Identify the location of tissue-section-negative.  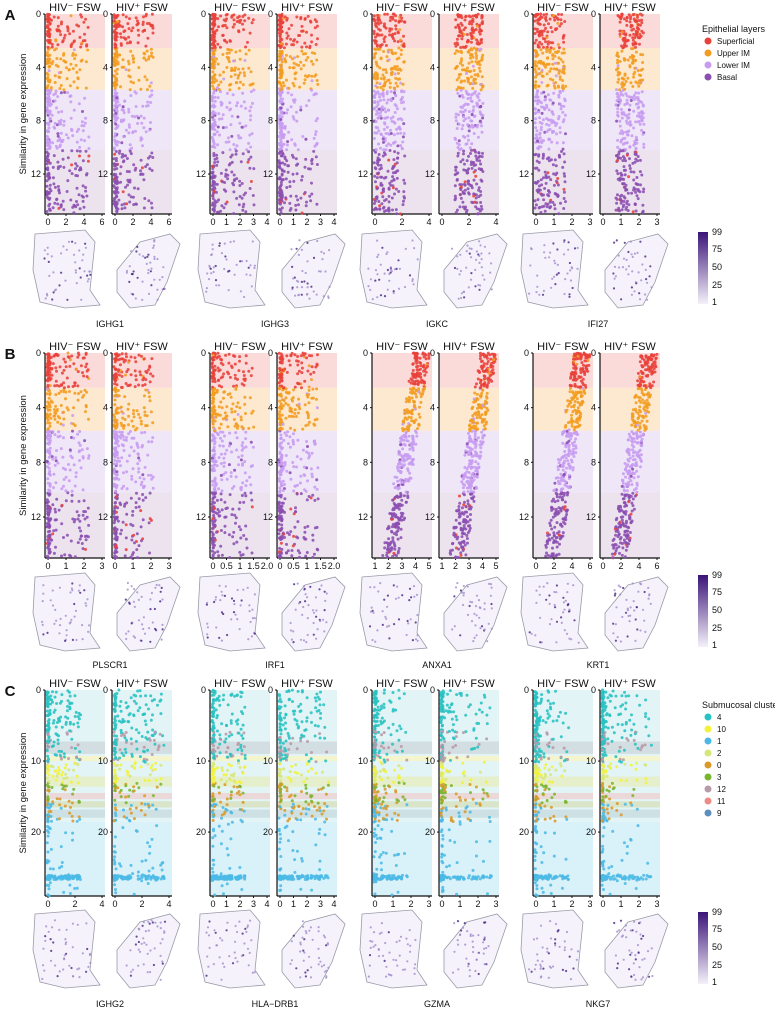
(66, 269).